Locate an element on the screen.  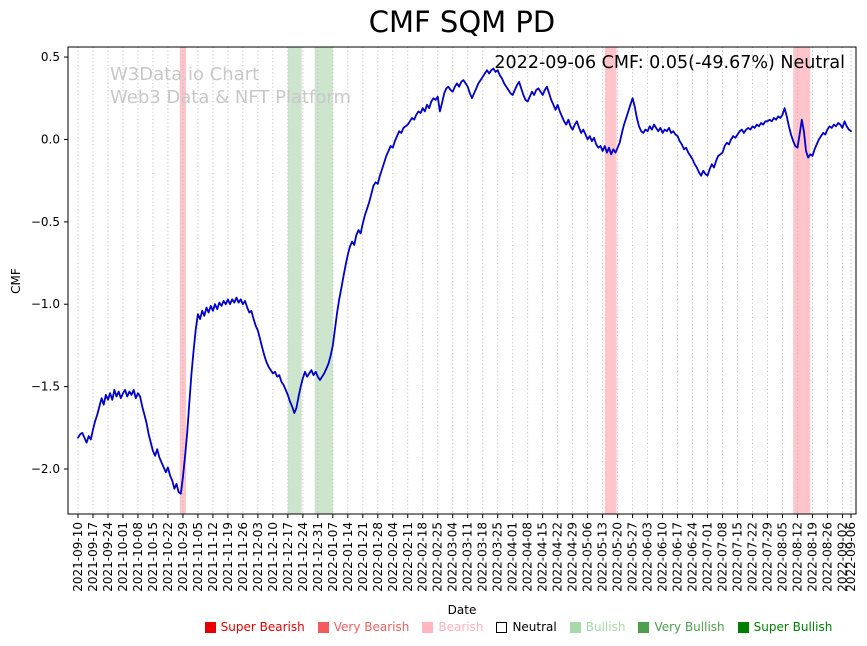
x-tick-label: 2021-12-31 is located at coordinates (318, 557).